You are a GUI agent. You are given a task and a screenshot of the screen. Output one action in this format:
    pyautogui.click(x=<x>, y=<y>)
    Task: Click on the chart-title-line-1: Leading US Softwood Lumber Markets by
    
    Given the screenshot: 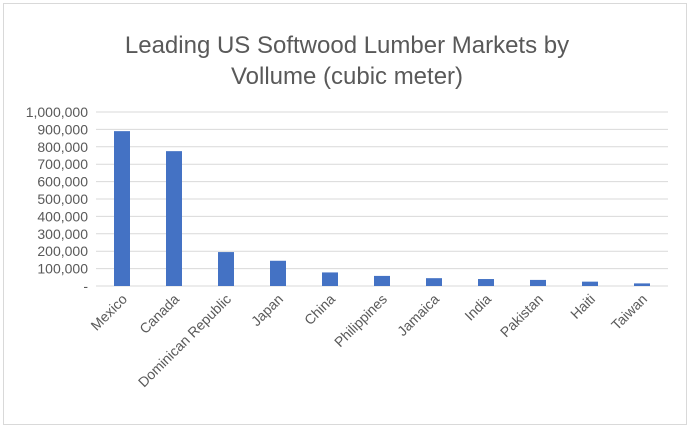 What is the action you would take?
    pyautogui.click(x=347, y=45)
    